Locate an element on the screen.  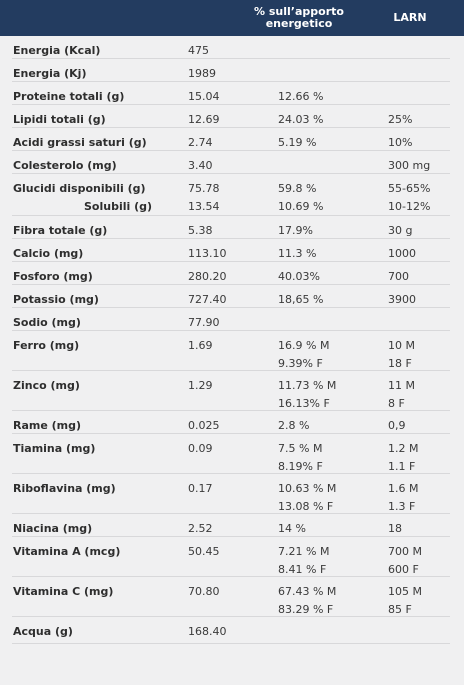
cell-line: 16.9 % M is located at coordinates (304, 345).